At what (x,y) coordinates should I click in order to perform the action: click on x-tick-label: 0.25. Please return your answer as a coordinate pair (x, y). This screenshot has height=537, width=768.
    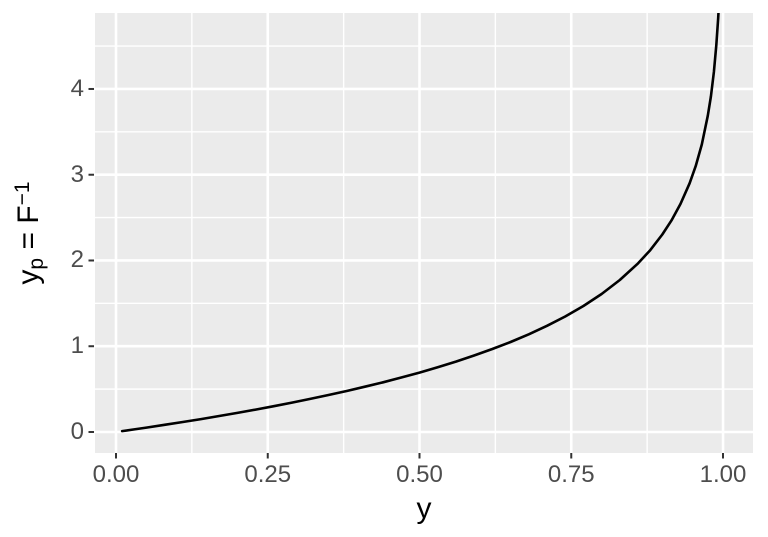
    Looking at the image, I should click on (268, 474).